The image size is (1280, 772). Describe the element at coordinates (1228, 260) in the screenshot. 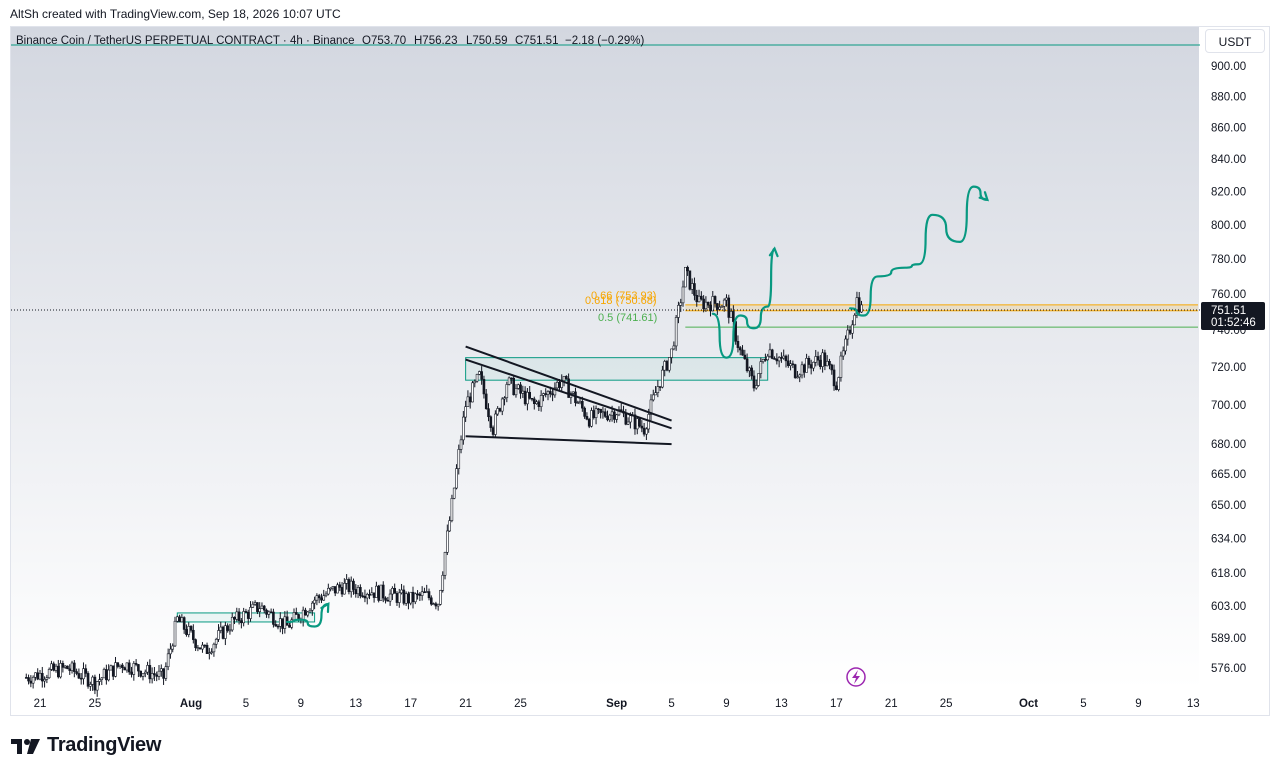

I see `price-axis-label: 780.00` at that location.